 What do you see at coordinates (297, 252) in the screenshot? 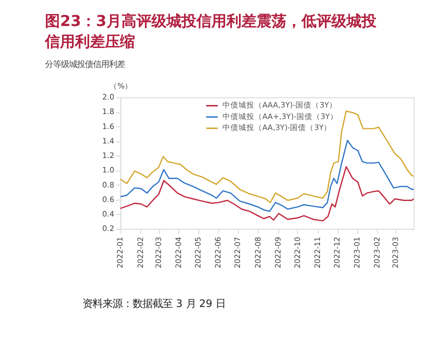
I see `x-tick-label: 2022-10` at bounding box center [297, 252].